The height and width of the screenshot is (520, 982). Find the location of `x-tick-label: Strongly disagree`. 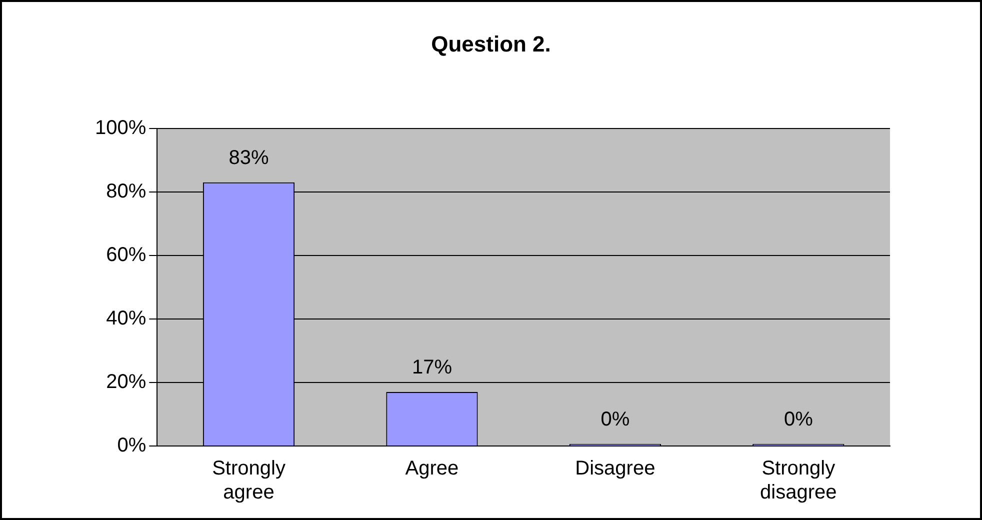

x-tick-label: Strongly disagree is located at coordinates (798, 481).